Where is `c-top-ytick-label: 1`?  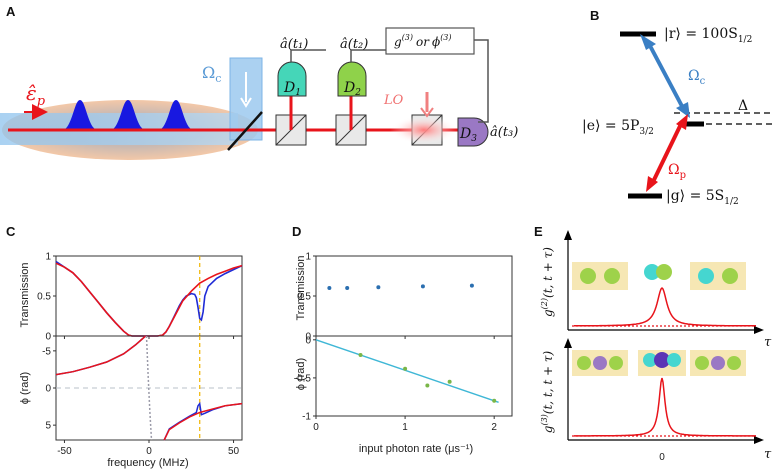
c-top-ytick-label: 1 is located at coordinates (48, 257).